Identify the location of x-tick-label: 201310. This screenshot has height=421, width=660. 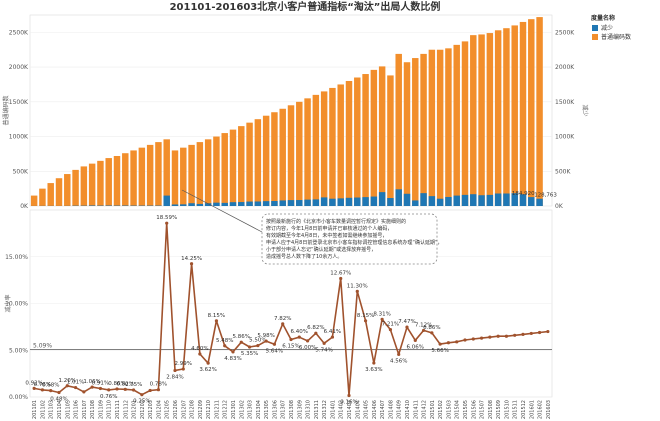
(309, 409).